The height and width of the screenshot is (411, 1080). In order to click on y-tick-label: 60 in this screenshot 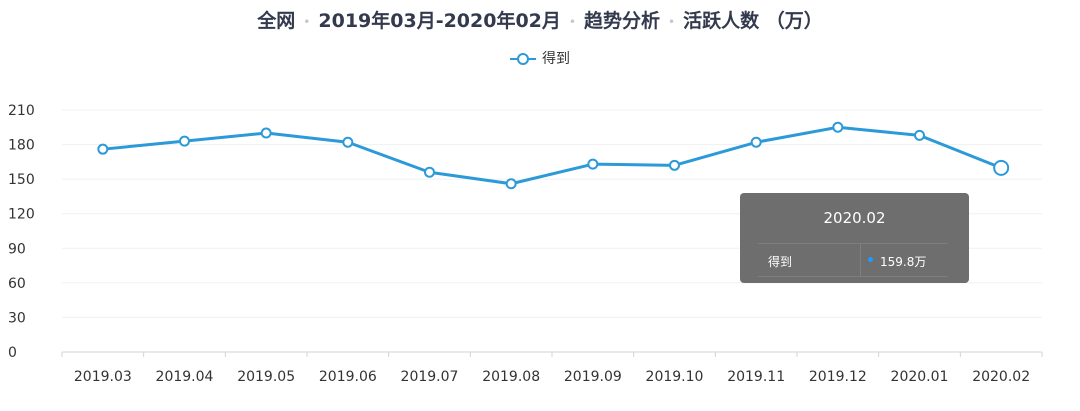, I will do `click(17, 284)`.